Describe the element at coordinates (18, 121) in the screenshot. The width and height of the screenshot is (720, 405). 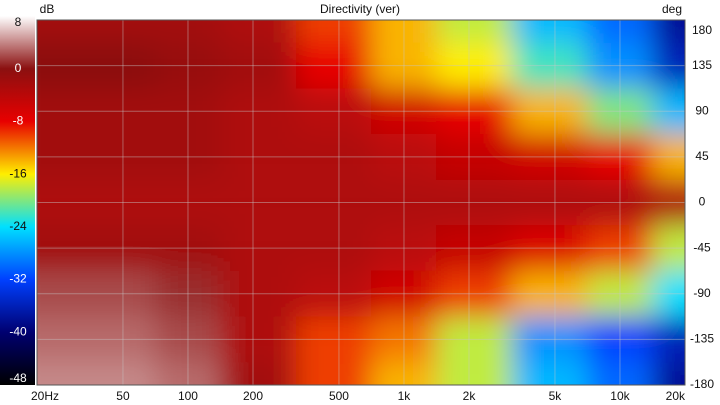
I see `colorbar-tick-label: -8` at that location.